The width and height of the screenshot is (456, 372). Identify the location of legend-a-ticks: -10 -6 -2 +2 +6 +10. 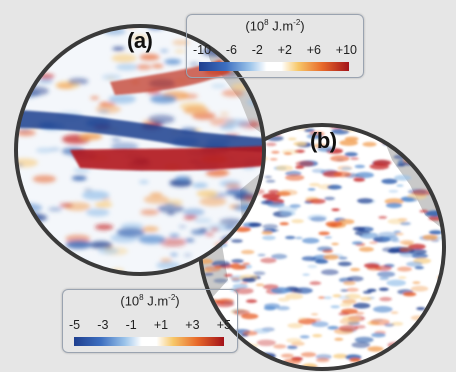
(275, 50).